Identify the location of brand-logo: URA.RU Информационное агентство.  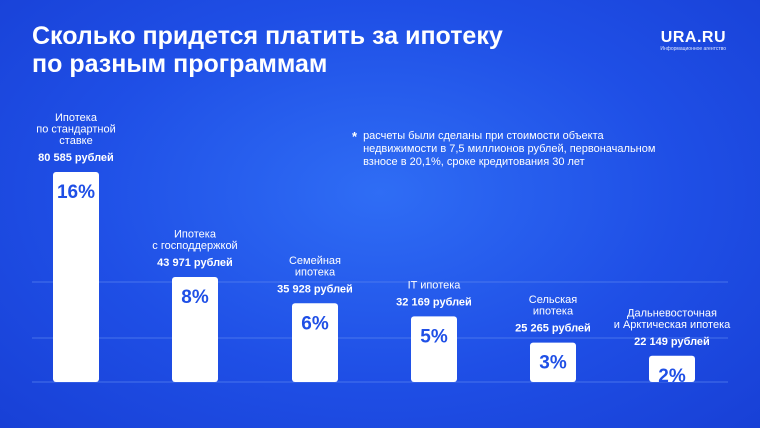
(693, 41).